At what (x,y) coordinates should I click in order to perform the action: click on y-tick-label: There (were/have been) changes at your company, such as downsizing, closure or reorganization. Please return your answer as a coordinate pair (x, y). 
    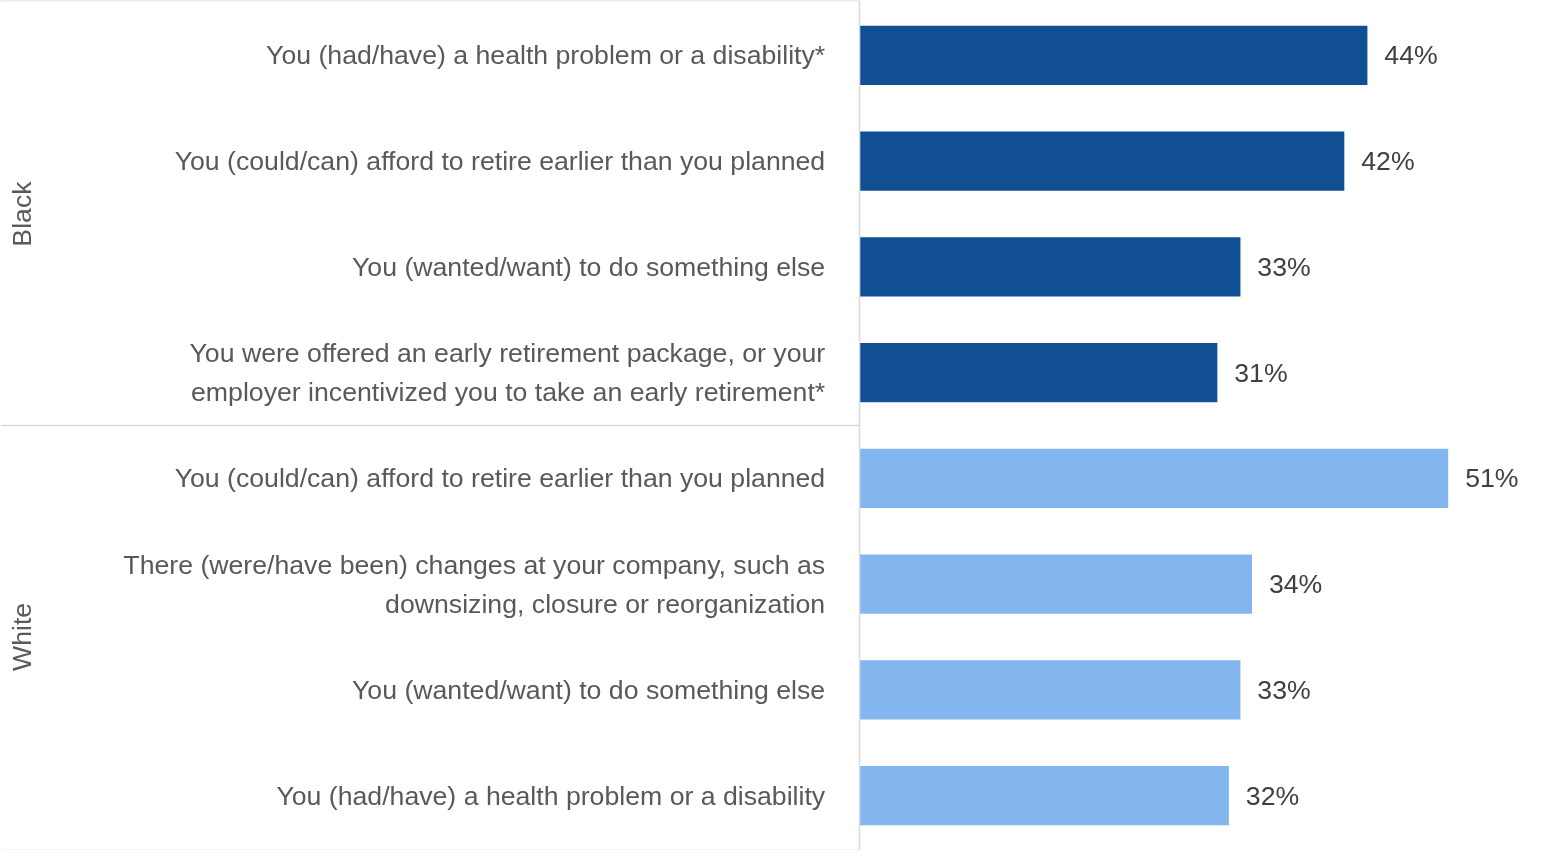
    Looking at the image, I should click on (474, 584).